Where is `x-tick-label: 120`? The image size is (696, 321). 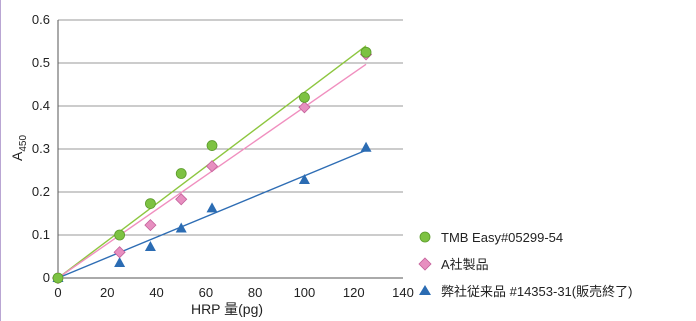 x-tick-label: 120 is located at coordinates (354, 292).